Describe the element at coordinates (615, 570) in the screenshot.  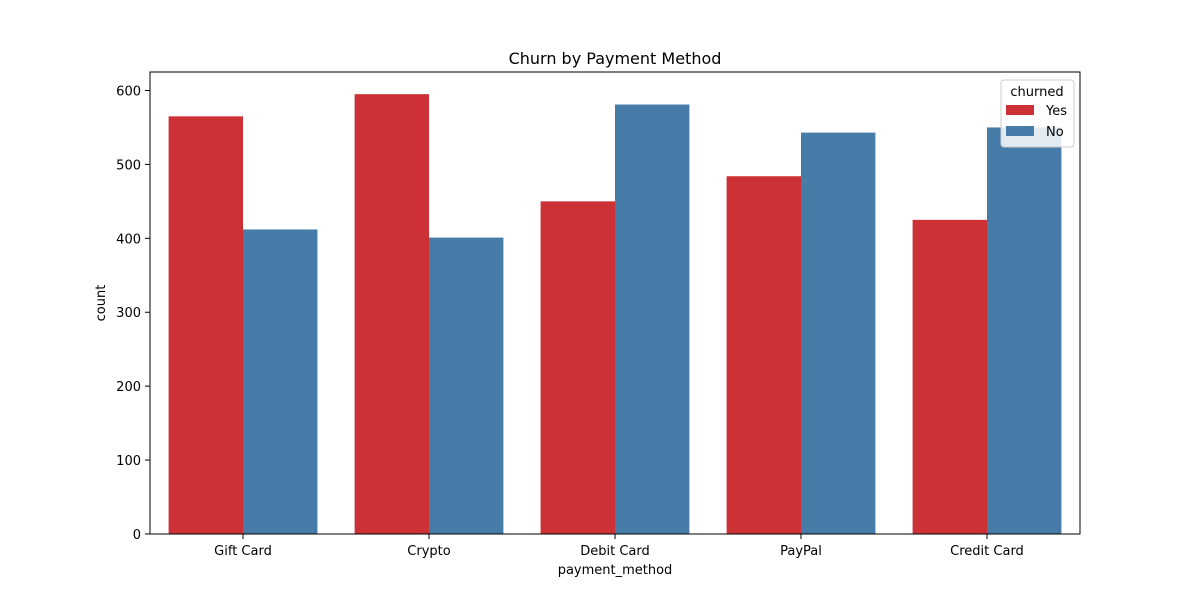
I see `x-axis-label: payment_method` at that location.